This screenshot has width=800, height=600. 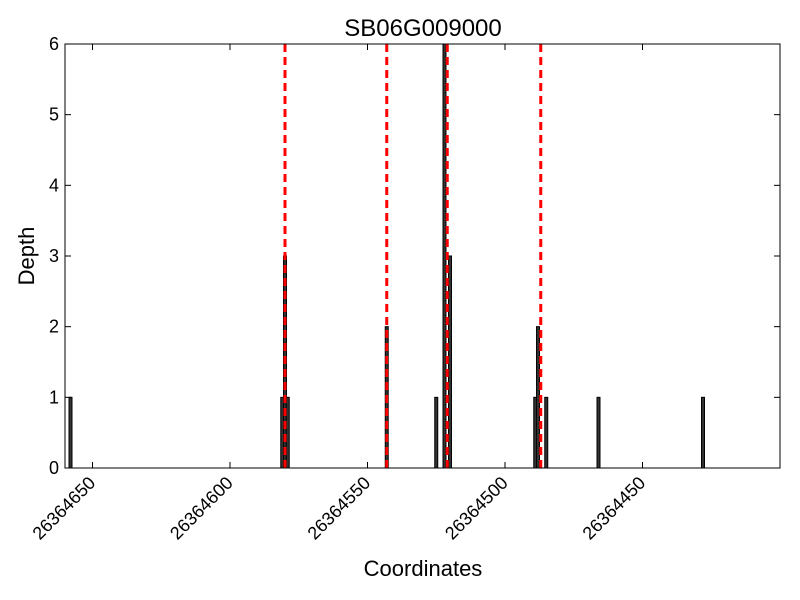 I want to click on y-tick-label-3: 3, so click(x=54, y=256).